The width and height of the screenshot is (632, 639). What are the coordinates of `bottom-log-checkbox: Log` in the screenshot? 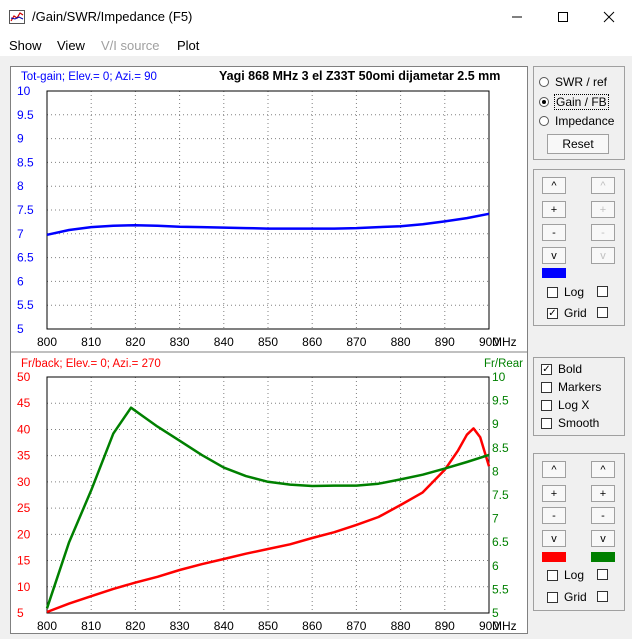 It's located at (565, 575).